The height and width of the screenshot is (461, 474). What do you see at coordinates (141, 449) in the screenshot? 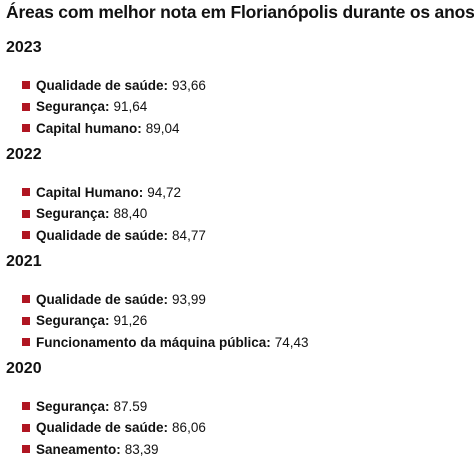
I see `score-value: 83,39` at bounding box center [141, 449].